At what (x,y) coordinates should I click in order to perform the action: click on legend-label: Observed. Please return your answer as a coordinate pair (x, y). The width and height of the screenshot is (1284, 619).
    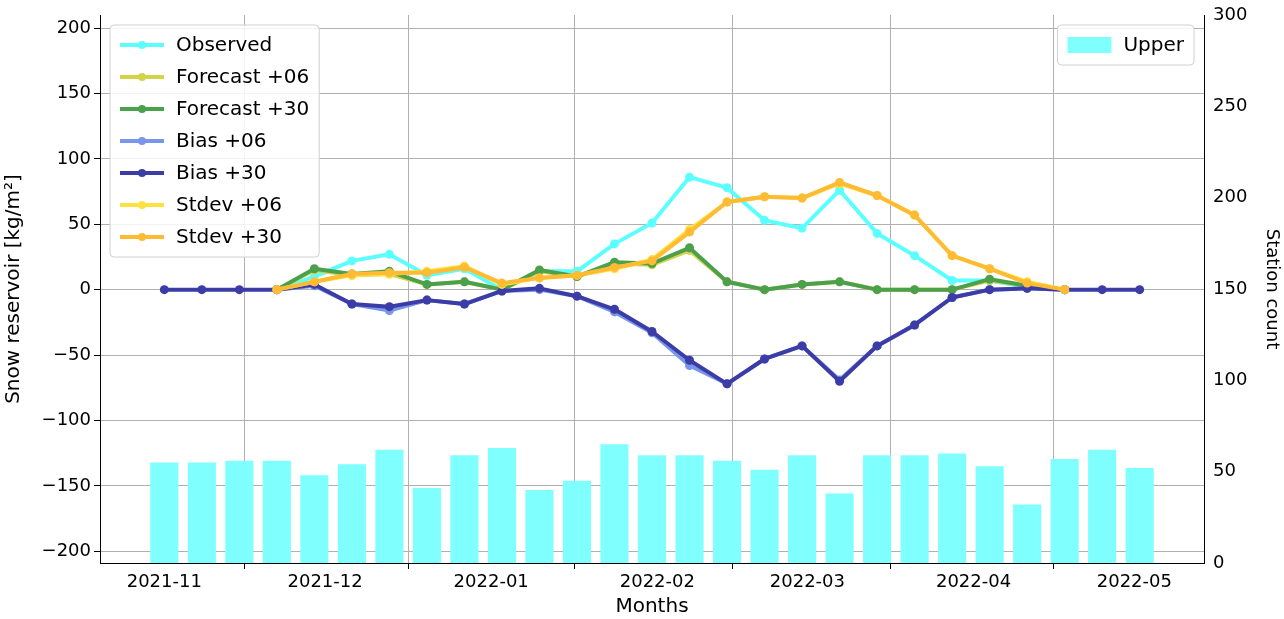
    Looking at the image, I should click on (224, 44).